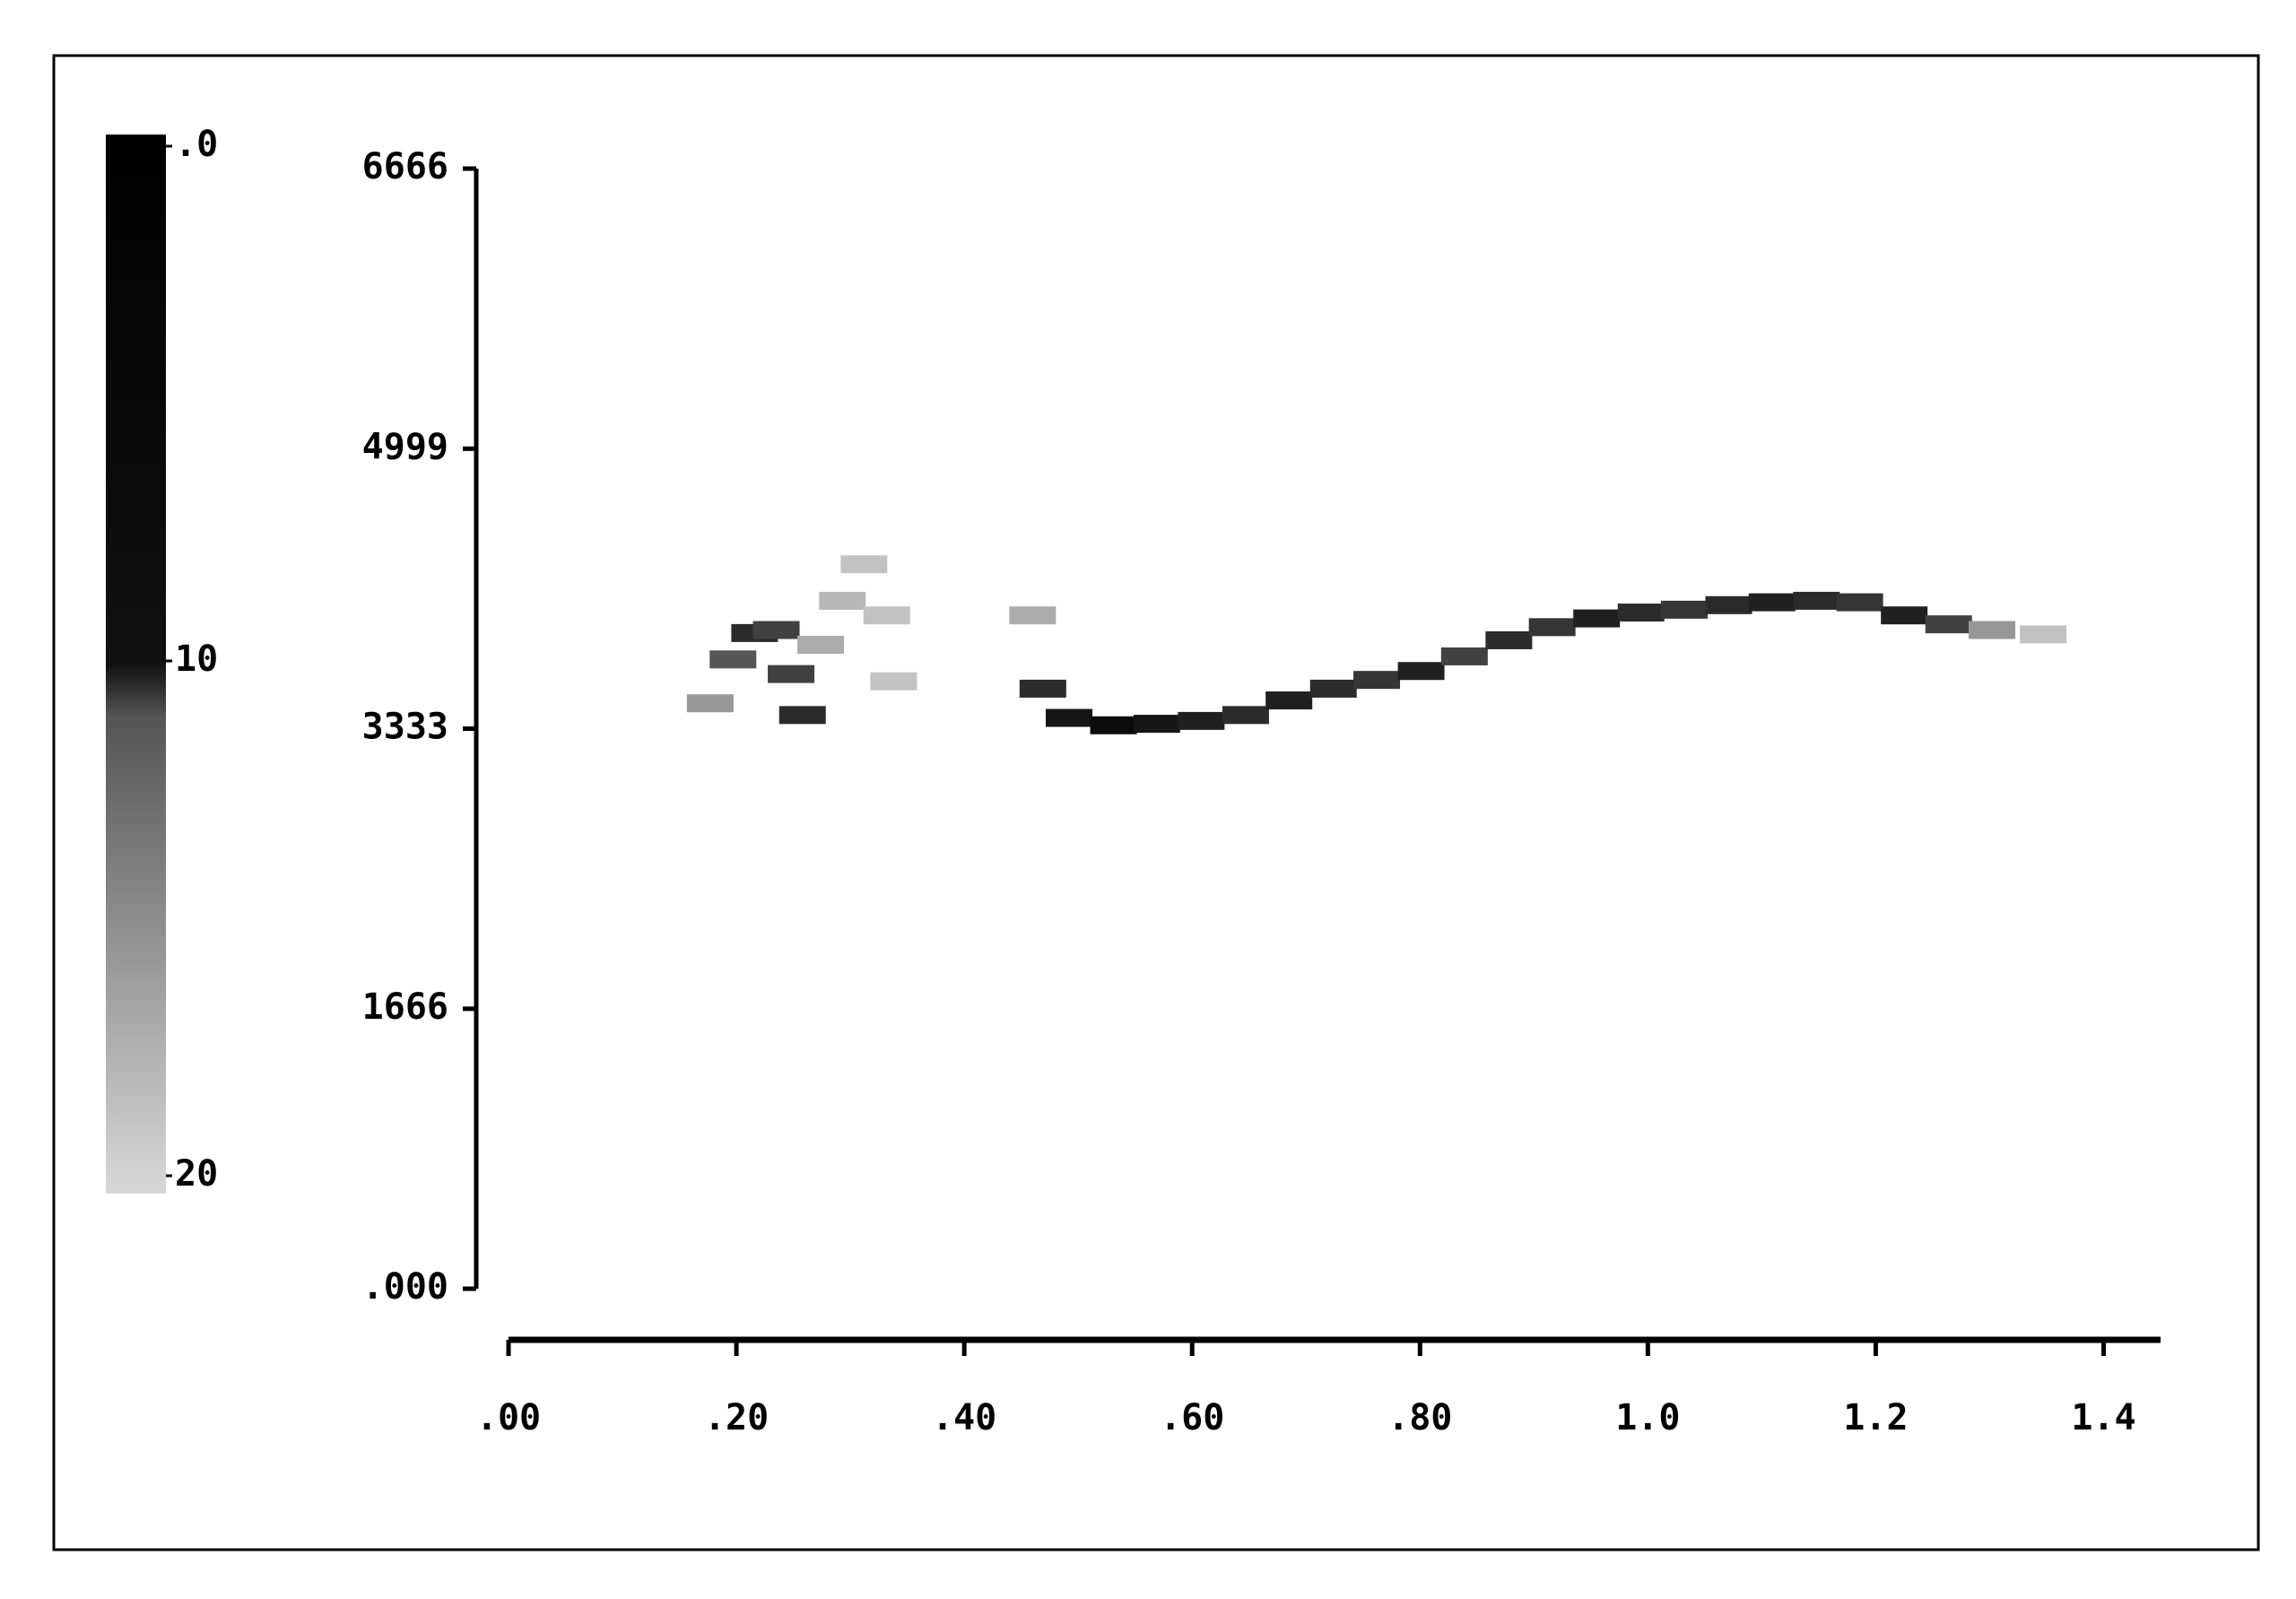  What do you see at coordinates (136, 665) in the screenshot?
I see `colorbar` at bounding box center [136, 665].